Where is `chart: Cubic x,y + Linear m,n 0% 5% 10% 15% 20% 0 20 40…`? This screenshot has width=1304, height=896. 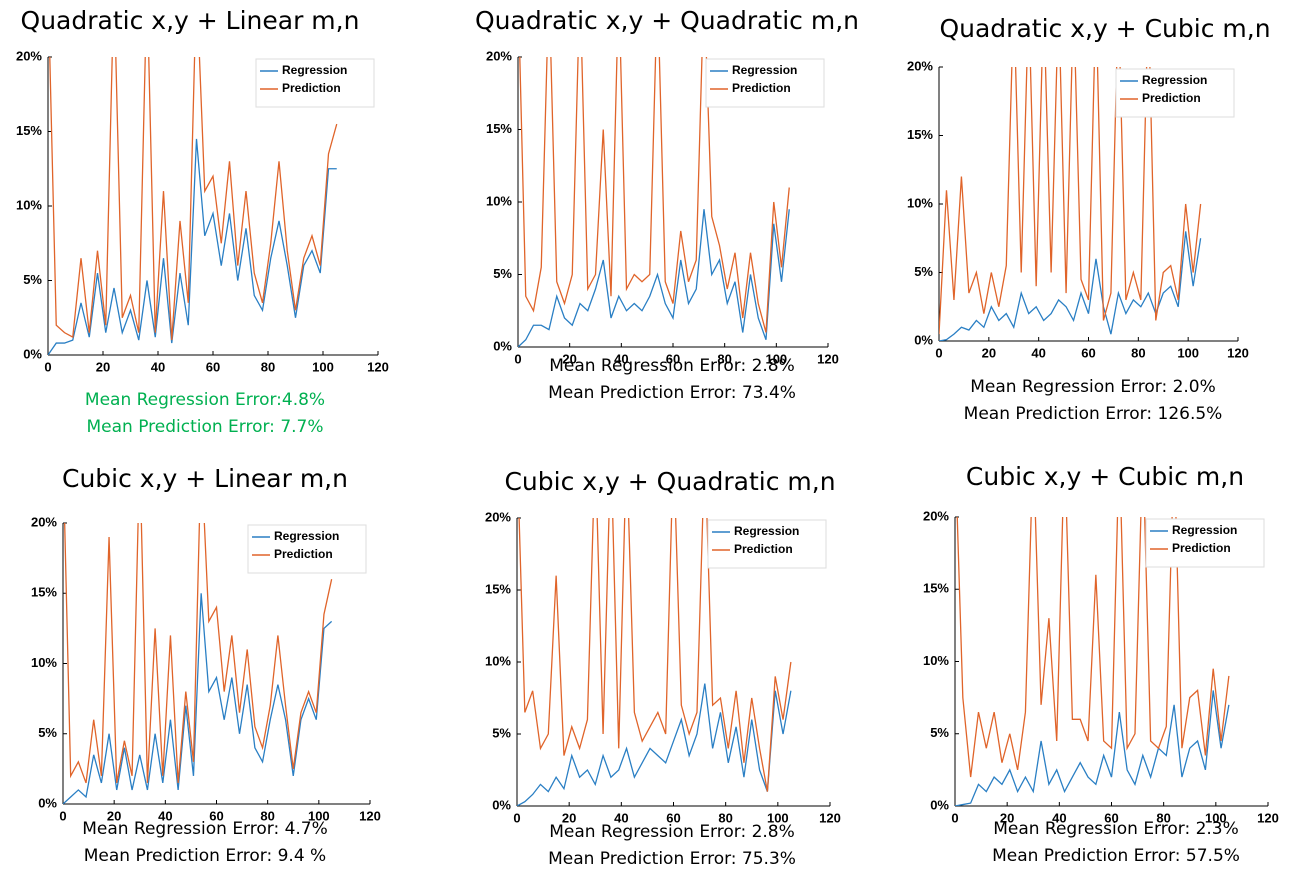
chart: Cubic x,y + Linear m,n 0% 5% 10% 15% 20% 0 20 40… is located at coordinates (206, 665).